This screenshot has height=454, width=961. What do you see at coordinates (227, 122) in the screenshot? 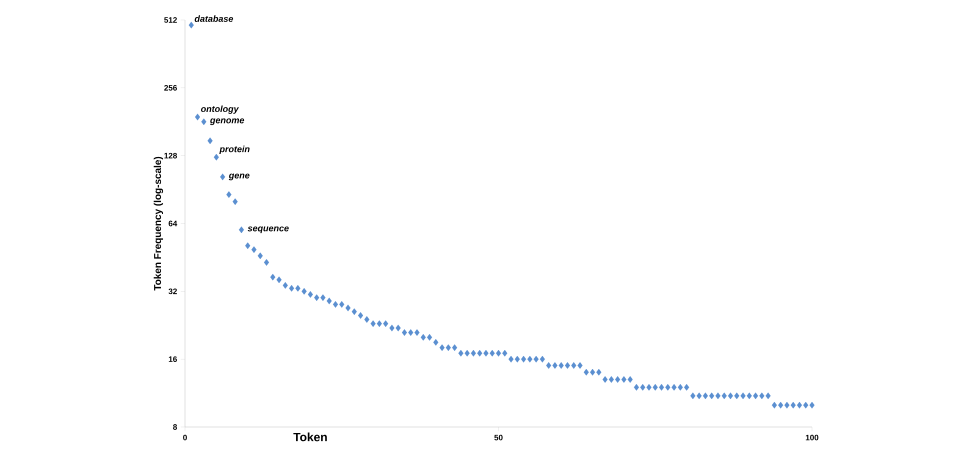
I see `annotation: genome` at bounding box center [227, 122].